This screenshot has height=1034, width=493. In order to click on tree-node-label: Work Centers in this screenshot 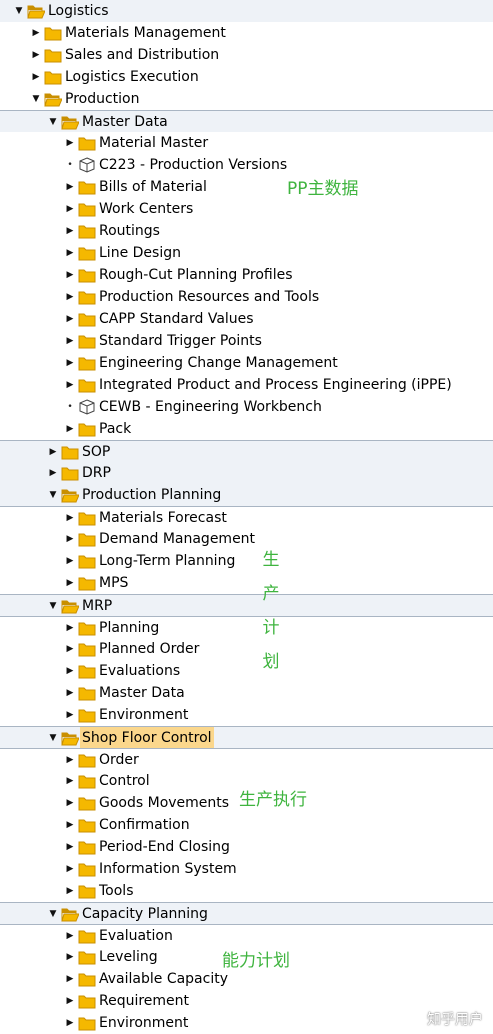, I will do `click(146, 209)`.